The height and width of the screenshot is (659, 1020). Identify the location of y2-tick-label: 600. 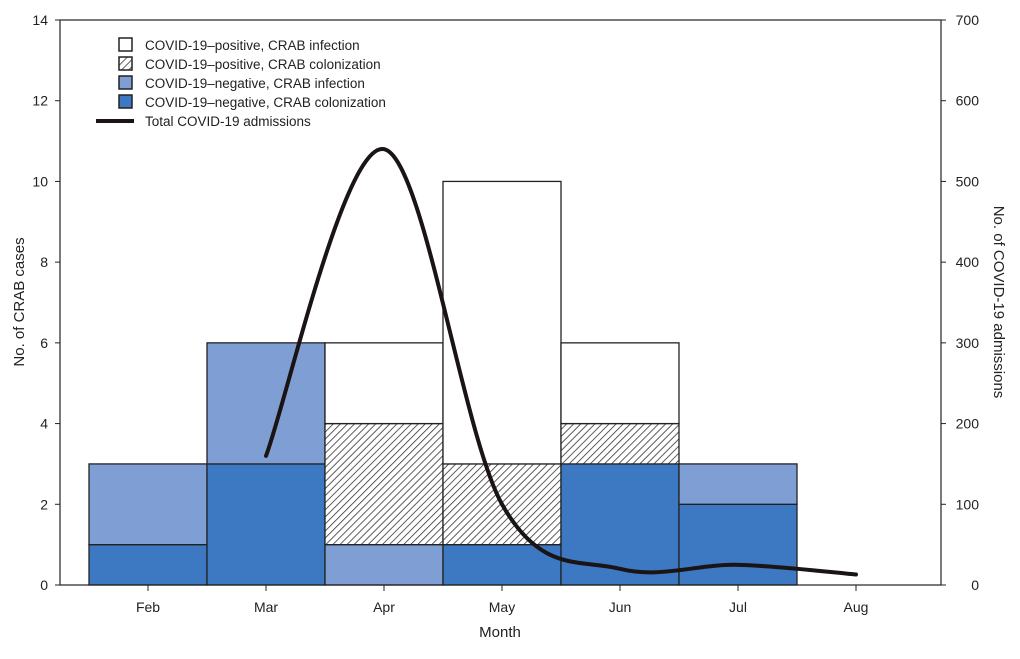
(968, 101).